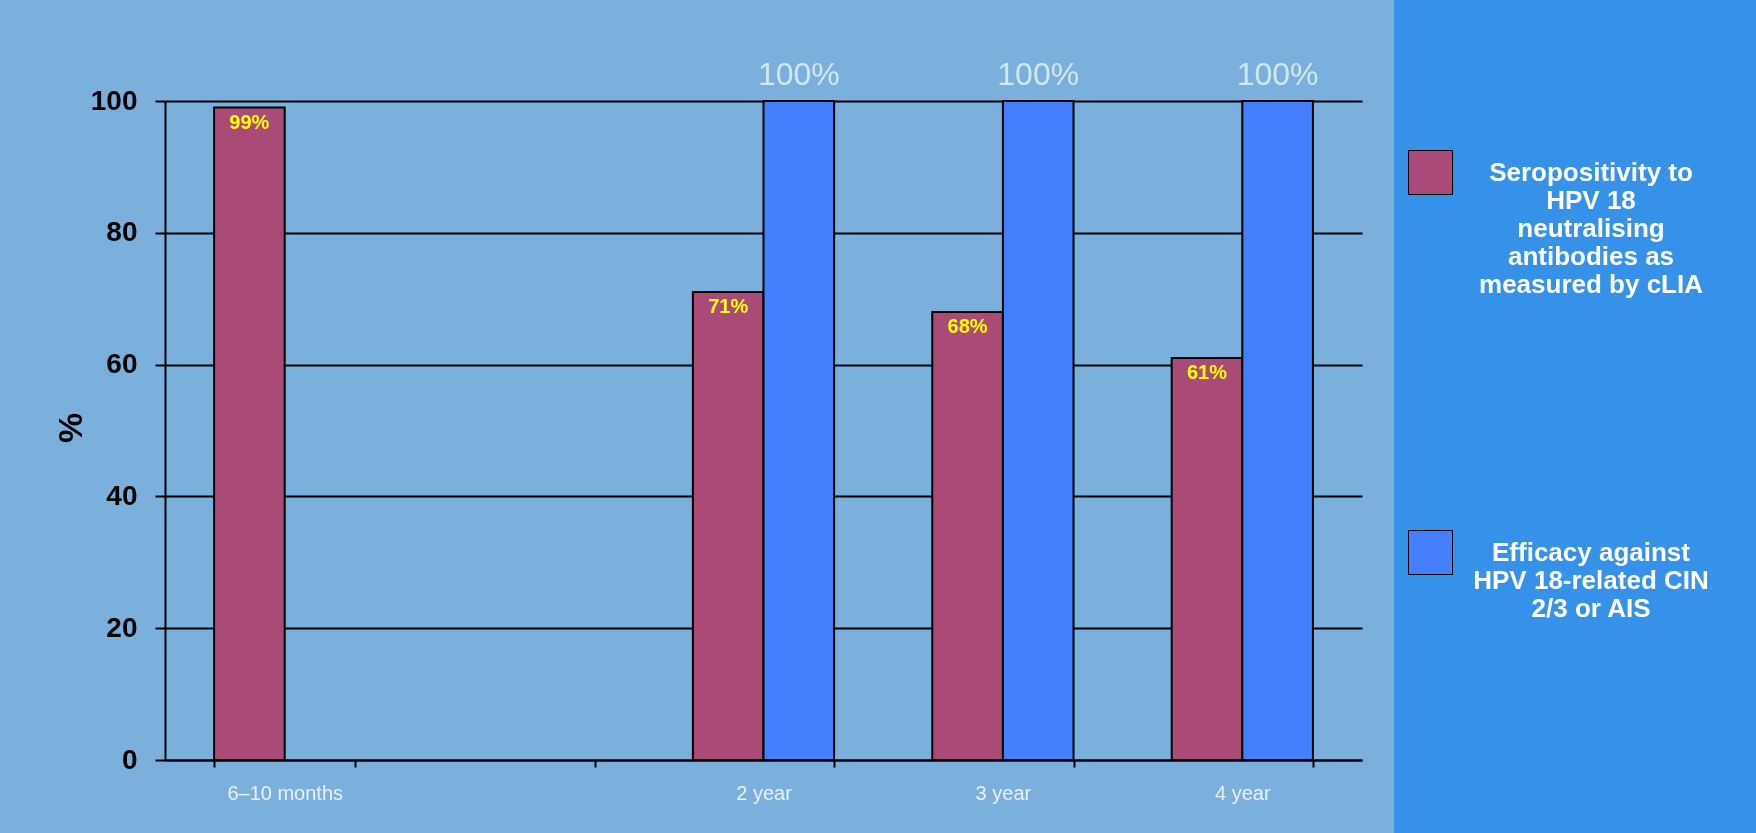 The image size is (1756, 833). Describe the element at coordinates (122, 232) in the screenshot. I see `y-tick-label: 80` at that location.